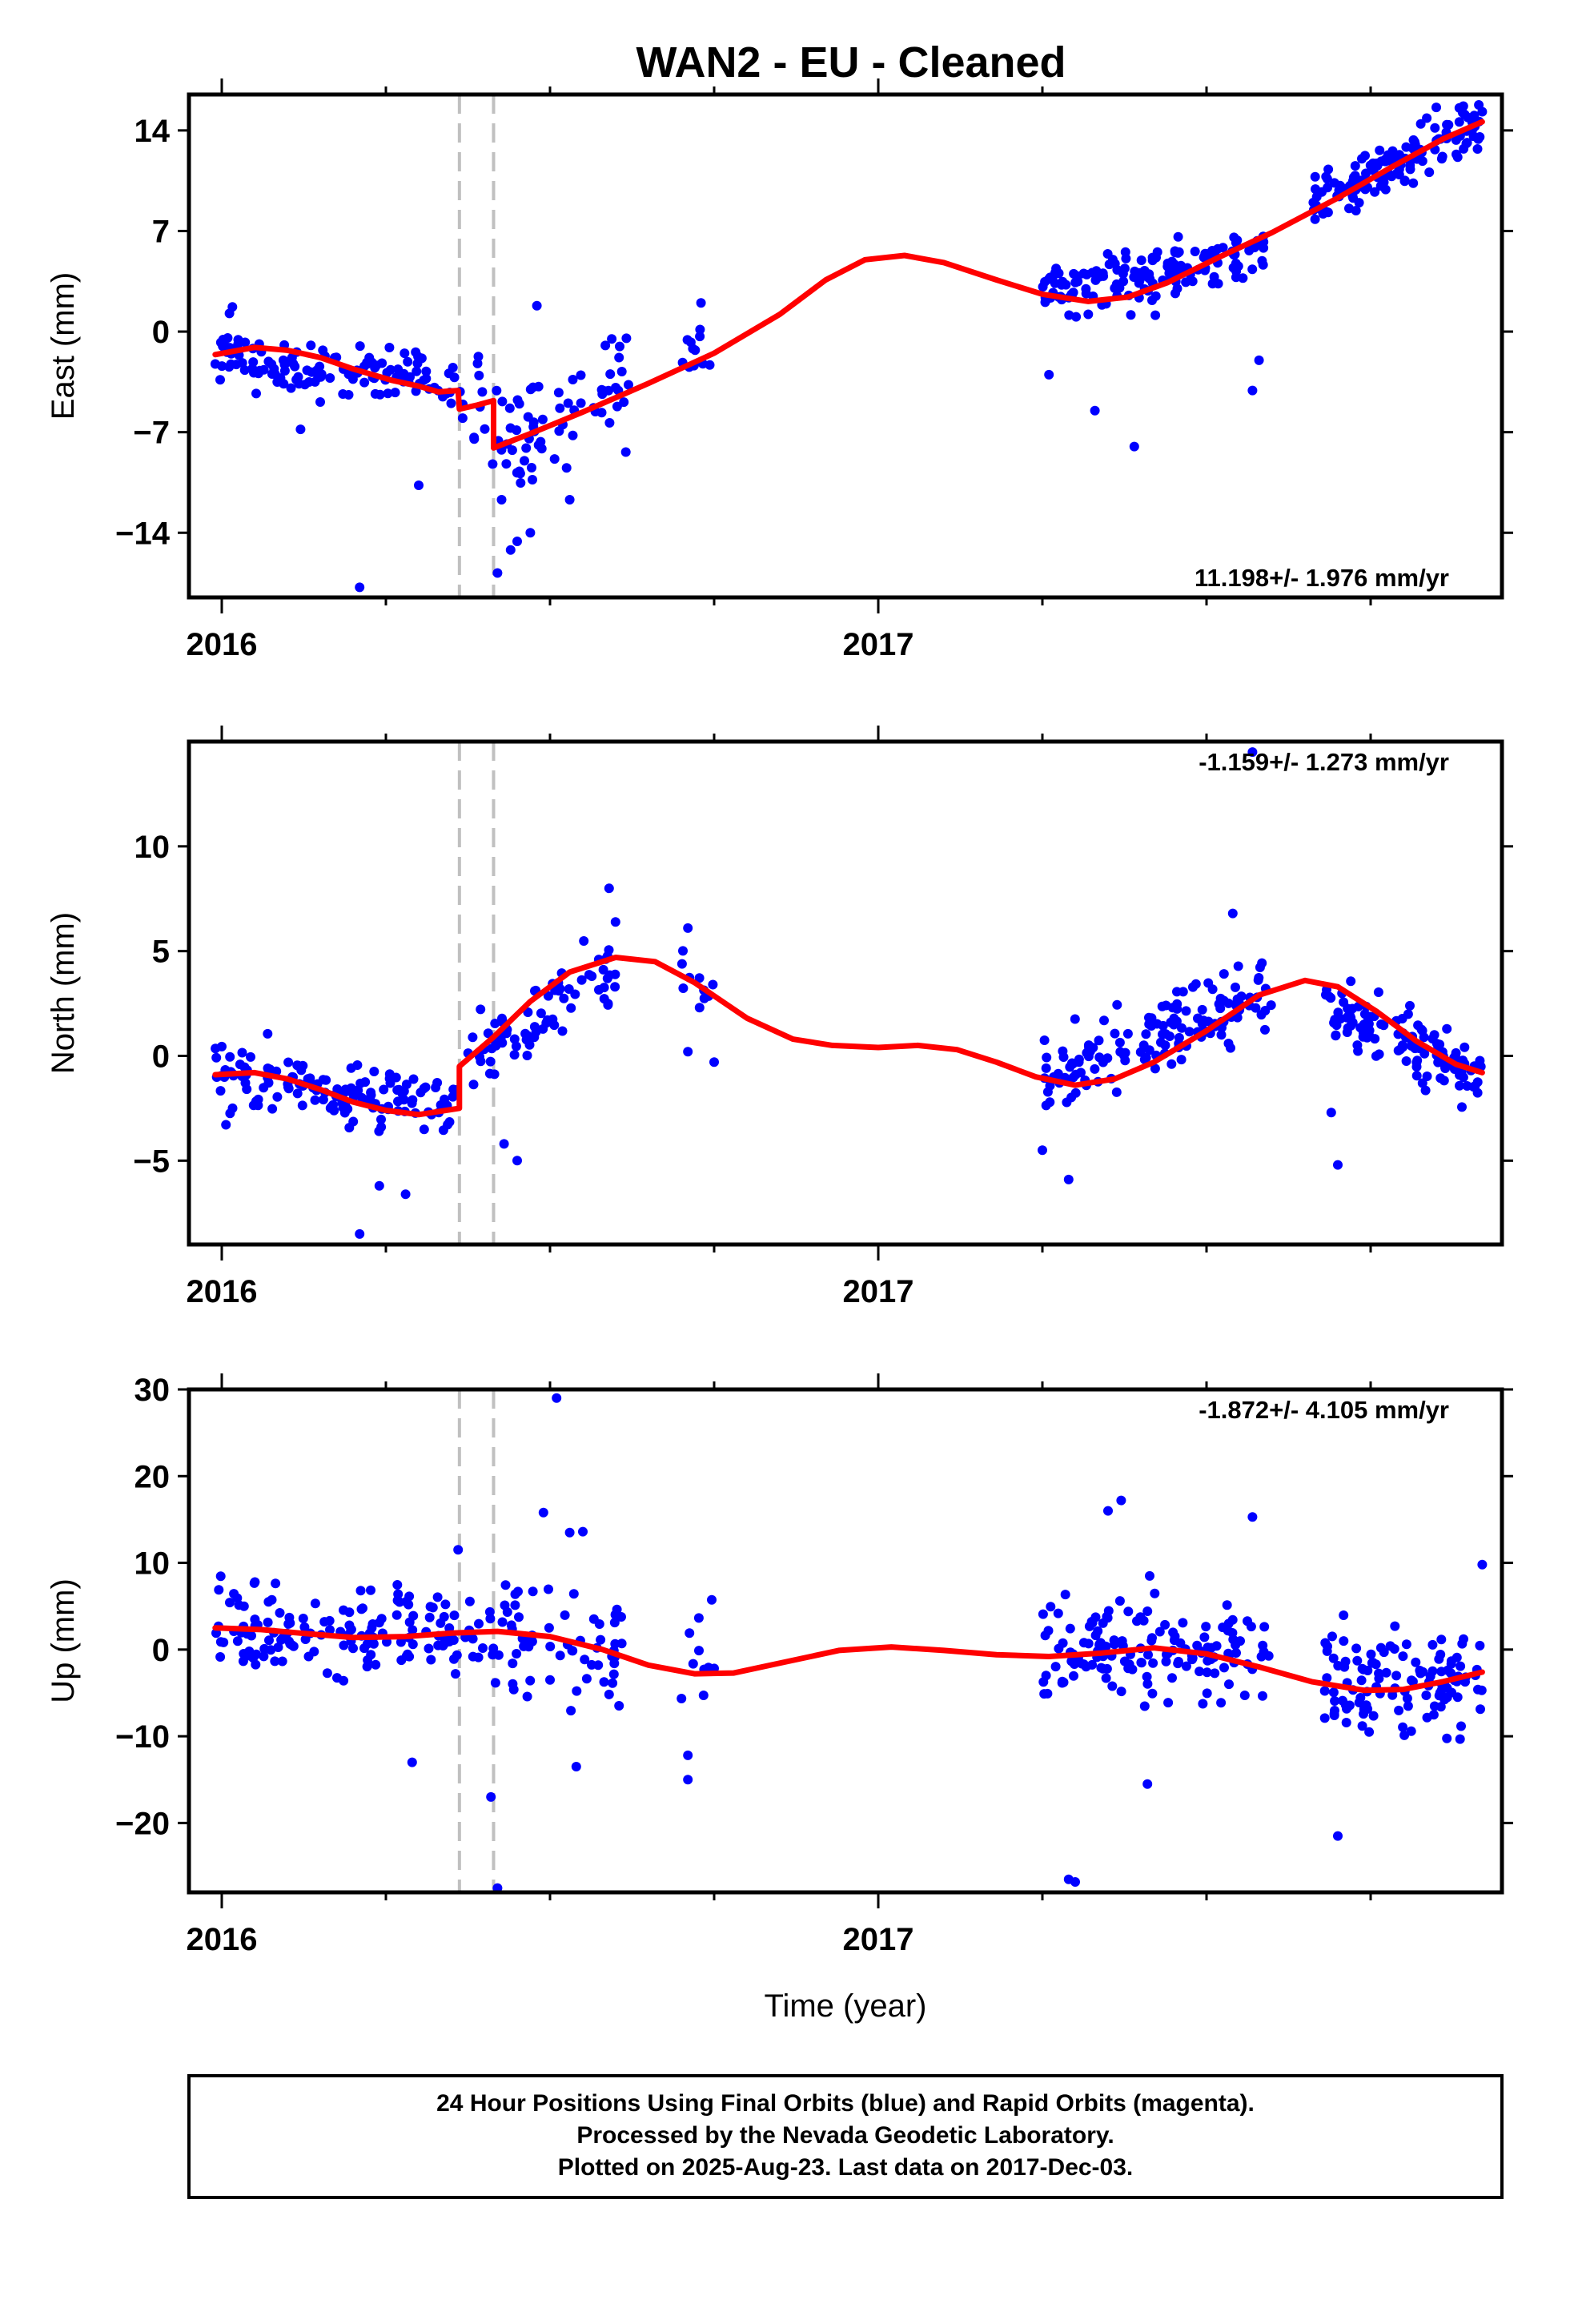 The height and width of the screenshot is (2324, 1582). What do you see at coordinates (1324, 762) in the screenshot?
I see `north-rate-label: -1.159+/- 1.273 mm/yr` at bounding box center [1324, 762].